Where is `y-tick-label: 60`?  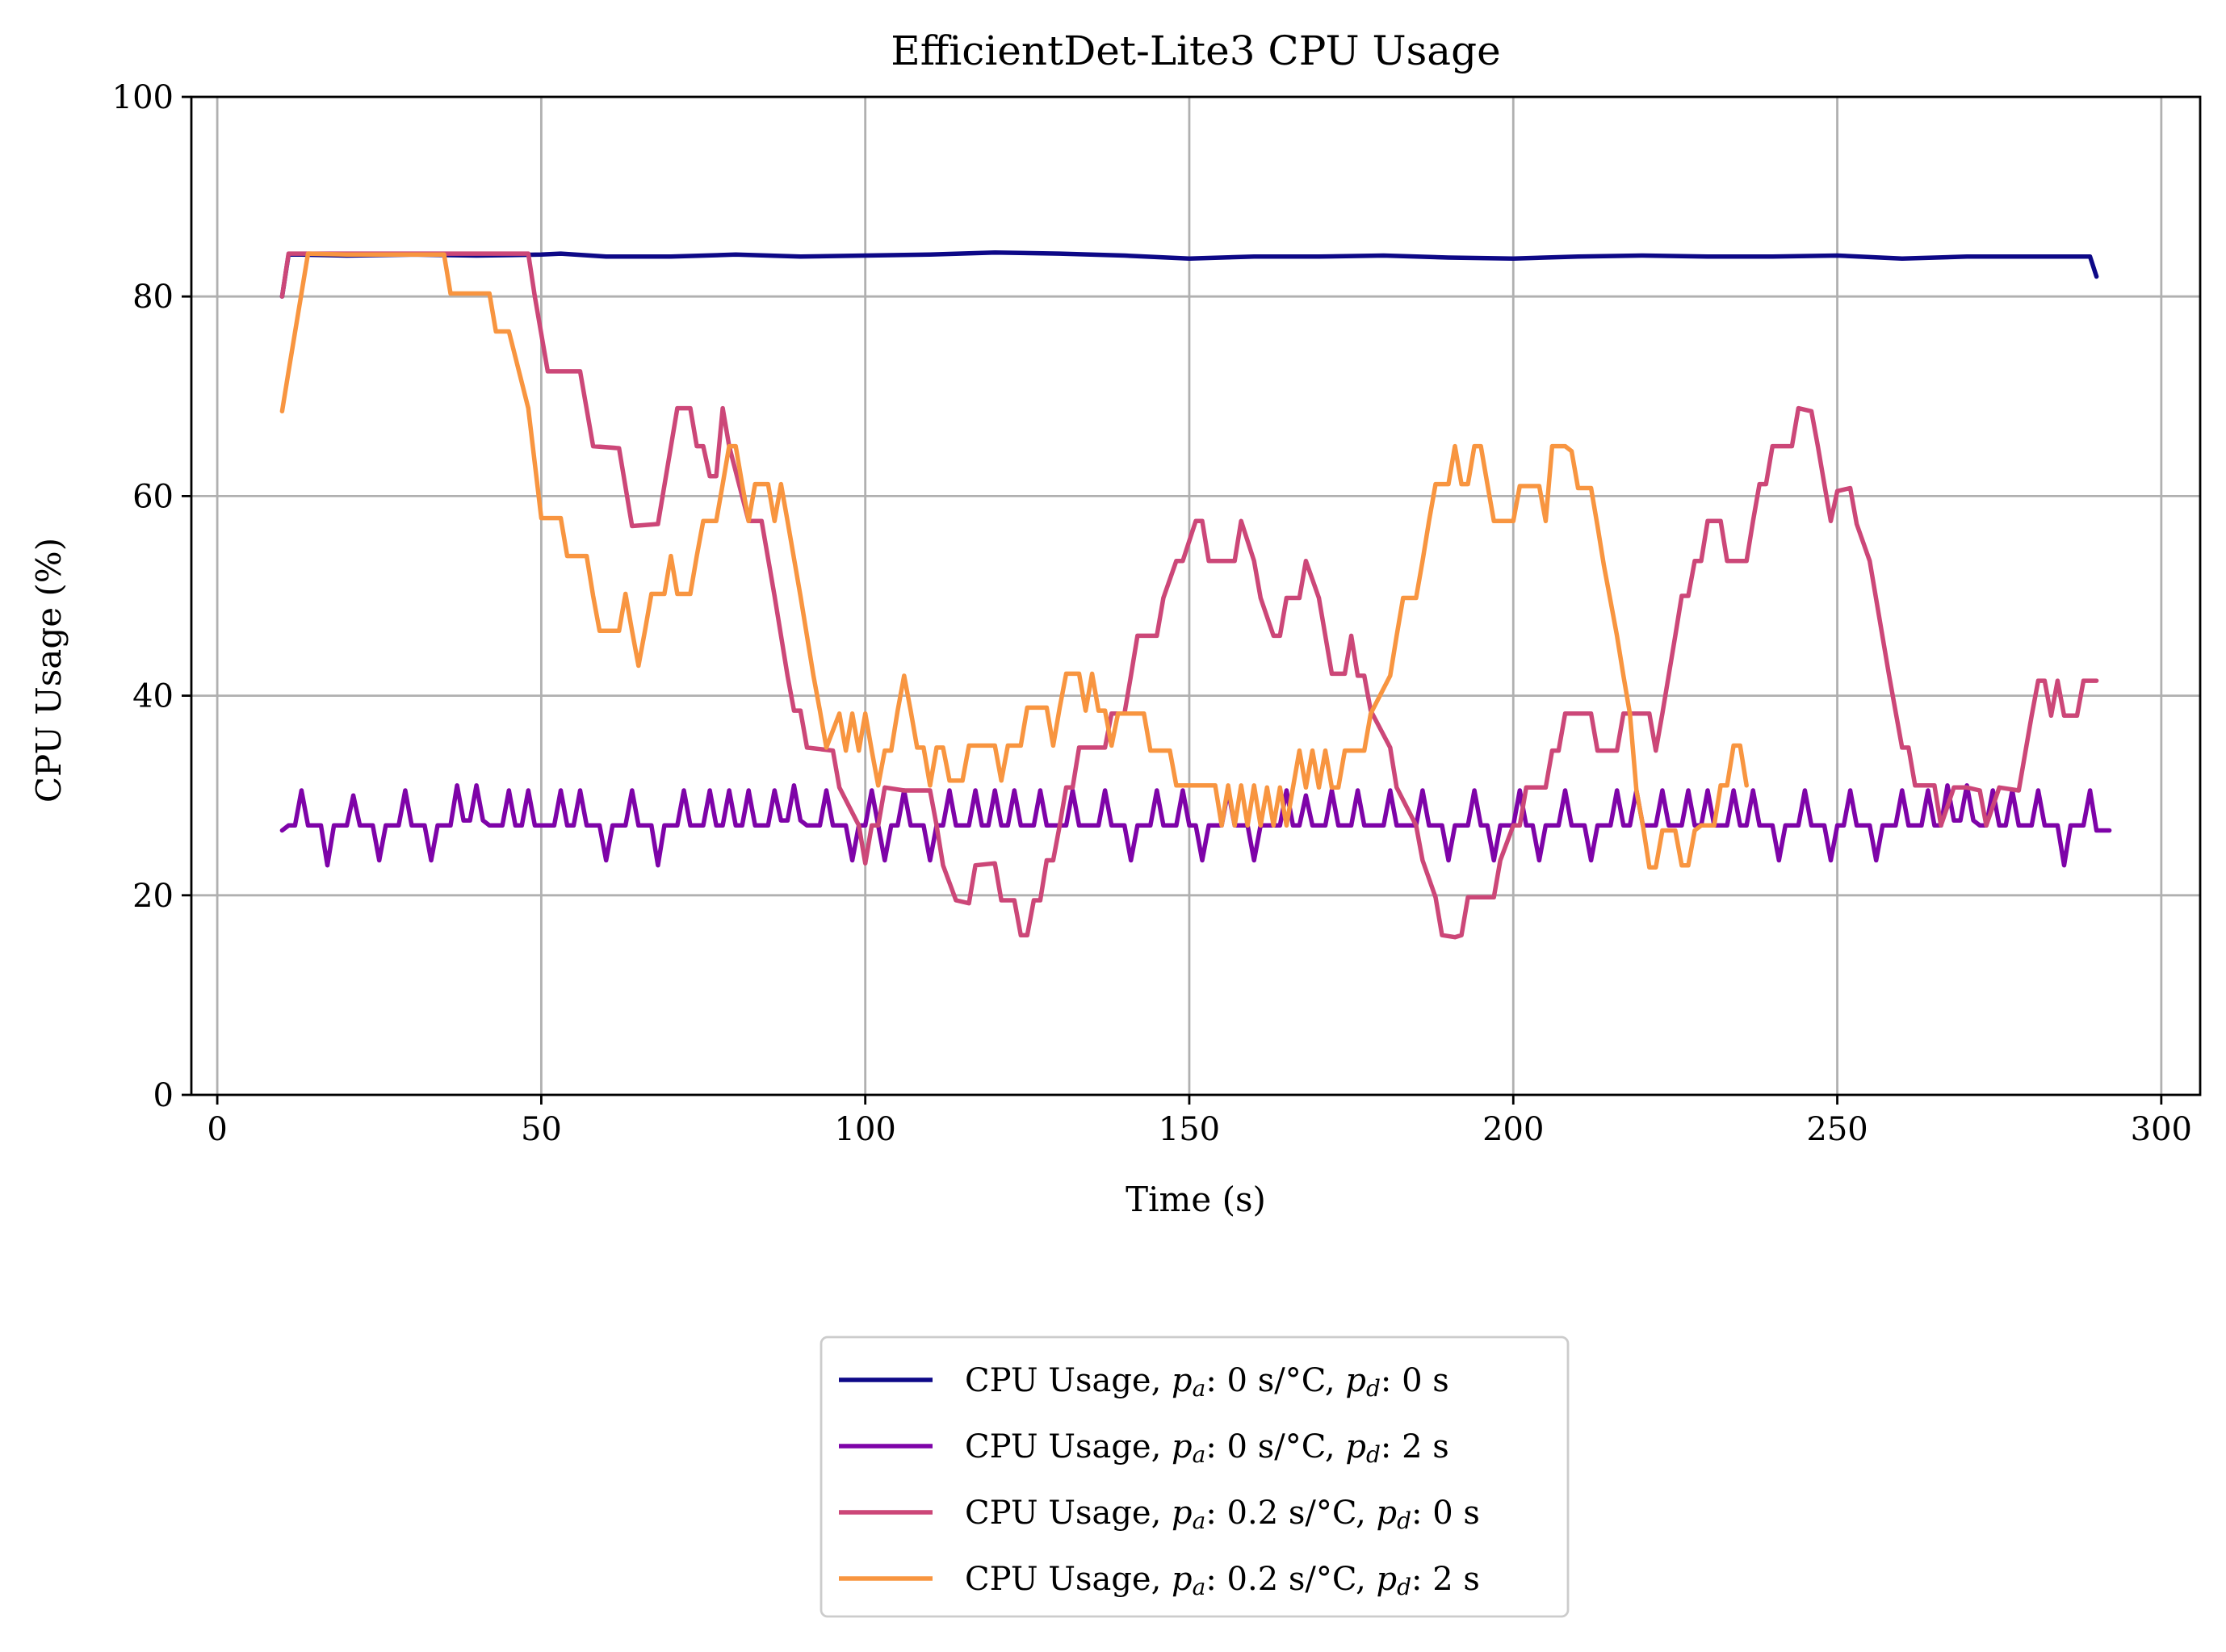 y-tick-label: 60 is located at coordinates (153, 496).